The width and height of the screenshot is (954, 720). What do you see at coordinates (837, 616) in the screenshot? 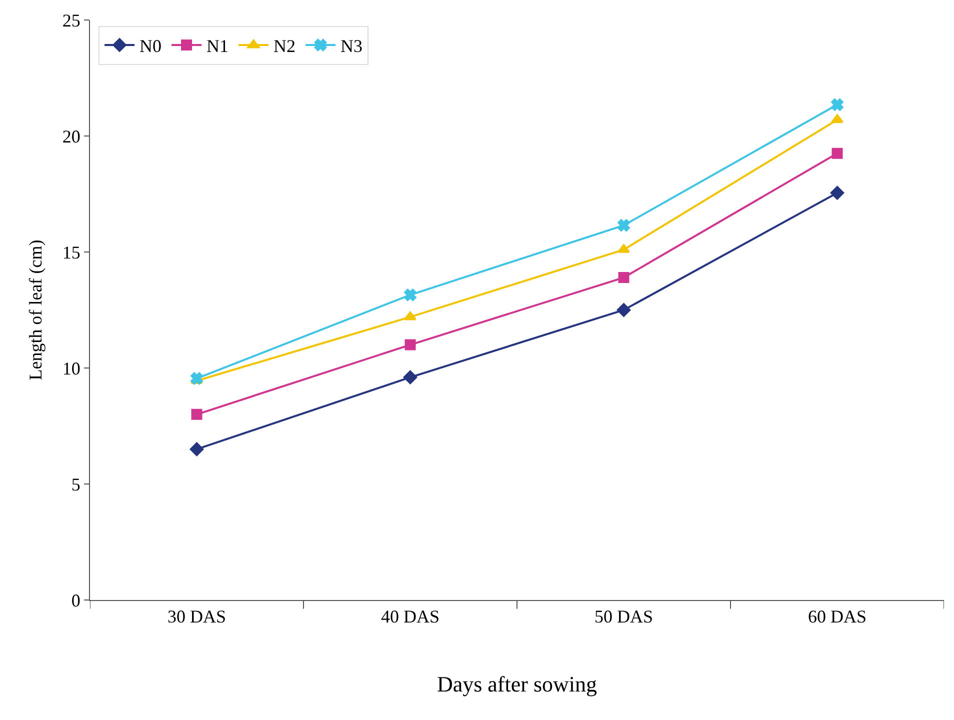
I see `x-tick-label: 60 DAS` at bounding box center [837, 616].